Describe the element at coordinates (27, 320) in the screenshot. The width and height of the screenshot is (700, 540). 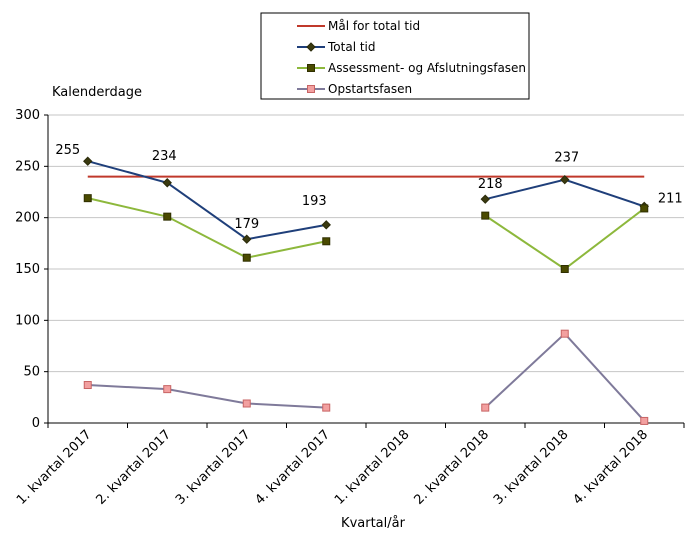
I see `y-tick-label: 100` at that location.